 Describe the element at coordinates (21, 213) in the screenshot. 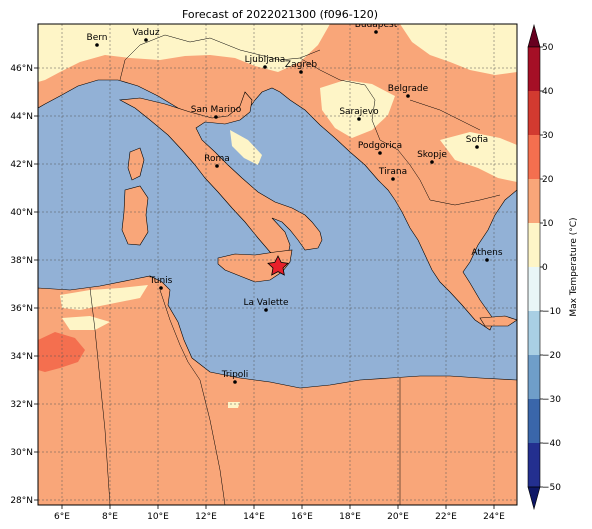

I see `y-tick-label: 40°N` at that location.